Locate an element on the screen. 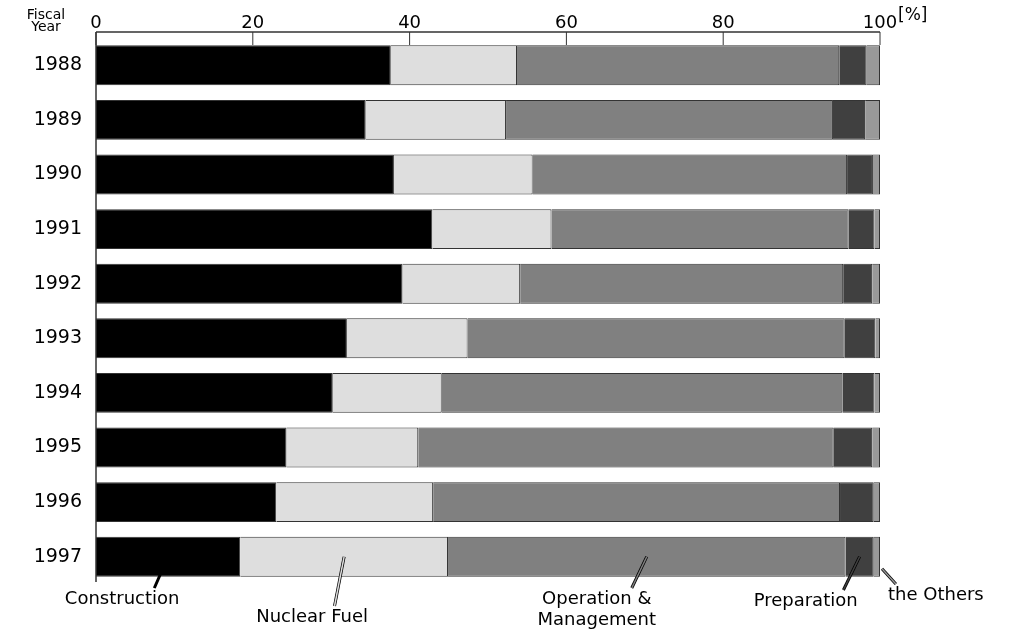 This screenshot has width=1012, height=635. y-tick-label: 1997 is located at coordinates (57, 554).